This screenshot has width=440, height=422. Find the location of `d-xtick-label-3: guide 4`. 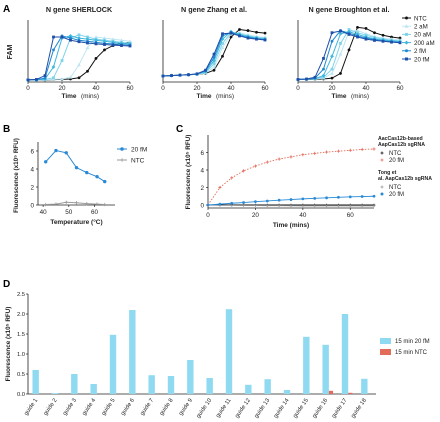

d-xtick-label-3: guide 4 is located at coordinates (89, 407).